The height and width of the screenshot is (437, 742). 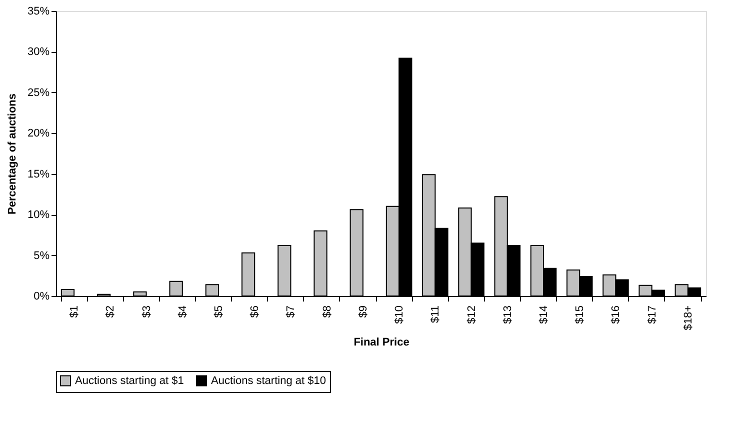 What do you see at coordinates (38, 52) in the screenshot?
I see `y-tick-label: 30%` at bounding box center [38, 52].